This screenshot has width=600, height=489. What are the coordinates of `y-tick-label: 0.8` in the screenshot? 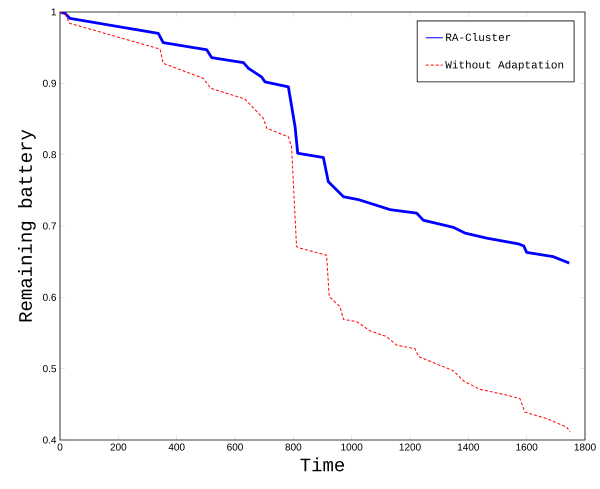 It's located at (49, 154).